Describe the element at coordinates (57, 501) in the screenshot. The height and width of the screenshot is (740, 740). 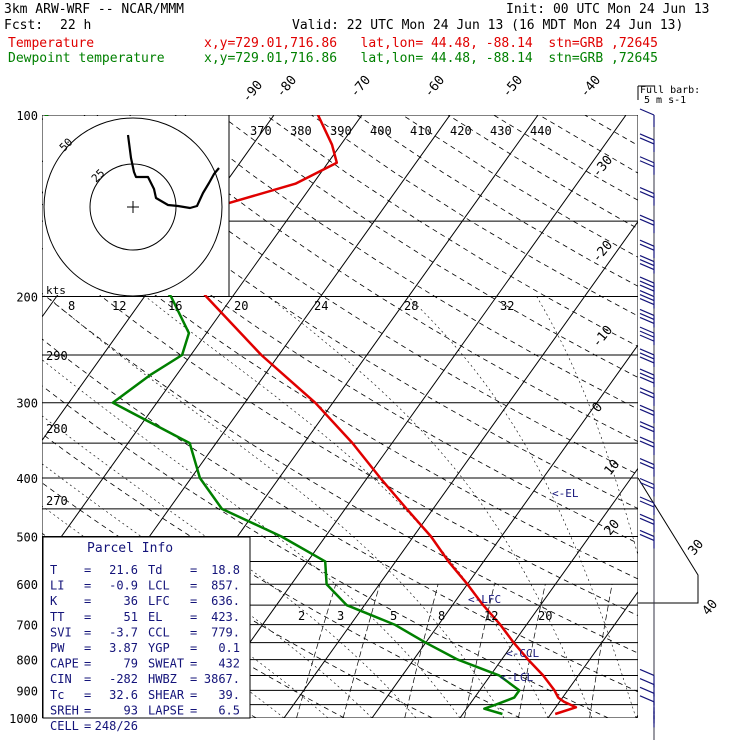
I see `theta-label-270: 270` at that location.